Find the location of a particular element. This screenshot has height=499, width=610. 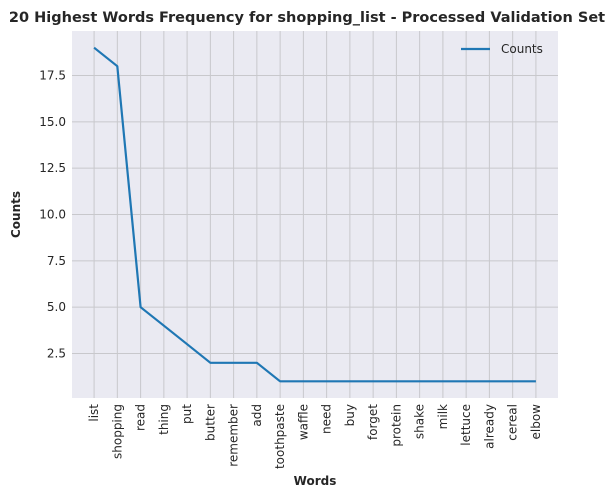

x-tick-label: thing is located at coordinates (164, 419).